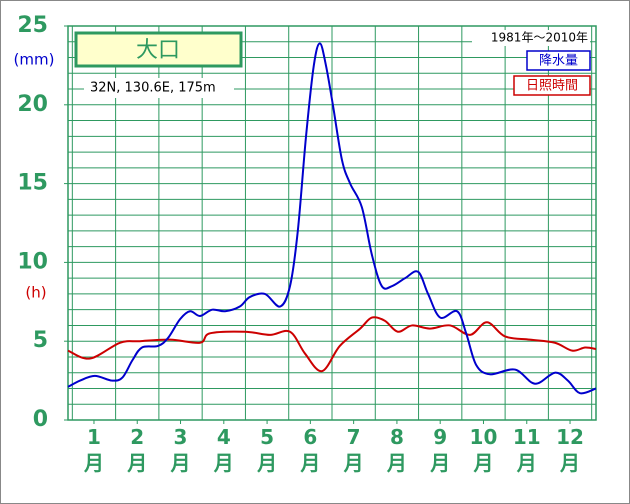  Describe the element at coordinates (32, 183) in the screenshot. I see `y-tick-label: 15` at that location.